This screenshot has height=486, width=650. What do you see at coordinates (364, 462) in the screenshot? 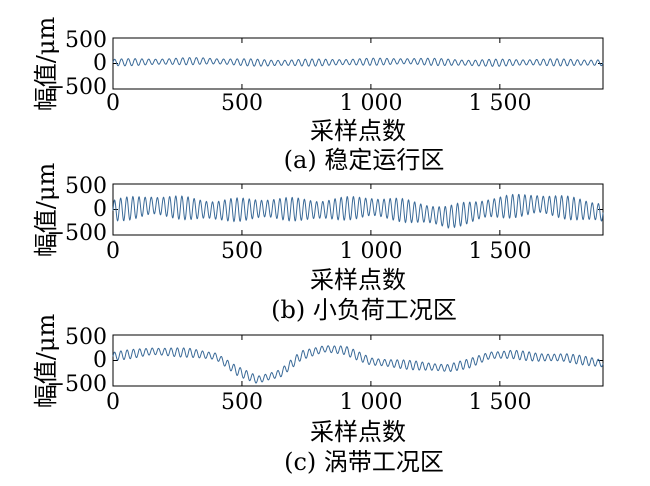
I see `panel-caption: (c) 涡带工况区` at bounding box center [364, 462].